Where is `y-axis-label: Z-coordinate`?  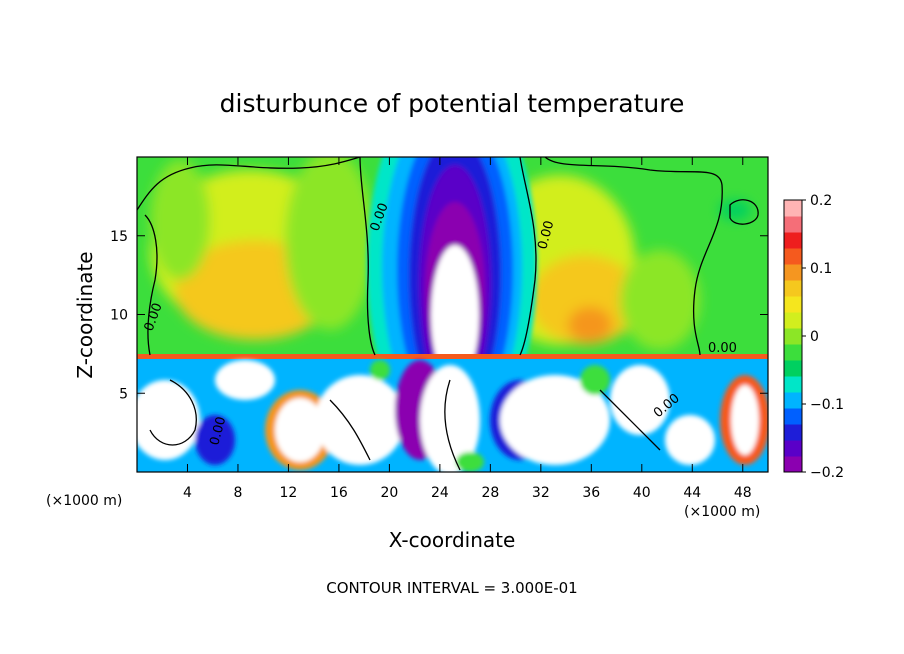 y-axis-label: Z-coordinate is located at coordinates (85, 314).